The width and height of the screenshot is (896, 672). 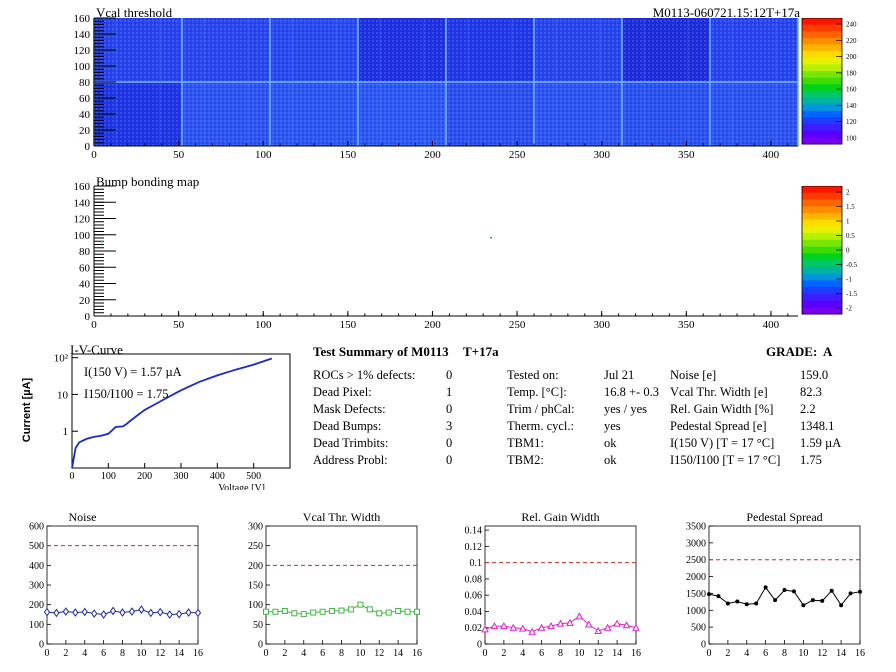 What do you see at coordinates (449, 392) in the screenshot?
I see `summary-value: 1` at bounding box center [449, 392].